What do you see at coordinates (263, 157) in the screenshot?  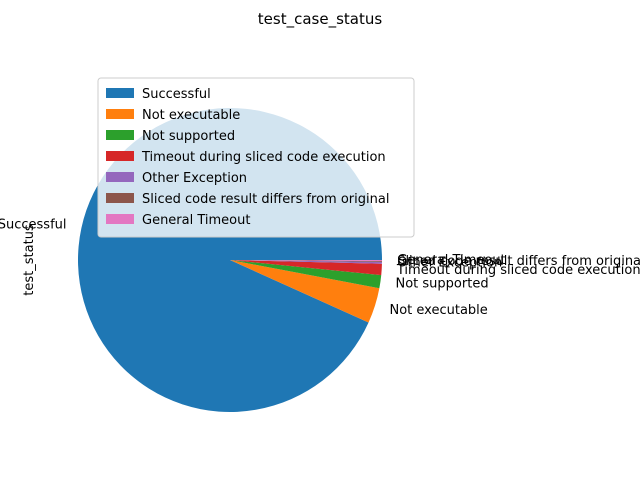 I see `legend-label-timeout-during-sliced-code-execution: Timeout during sliced code execution` at bounding box center [263, 157].